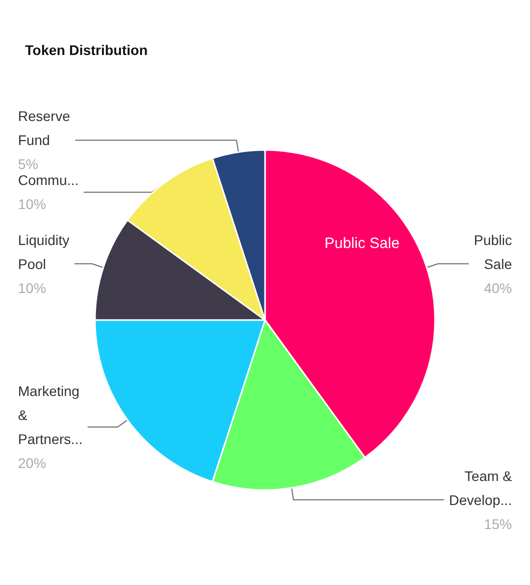  Describe the element at coordinates (32, 462) in the screenshot. I see `data-label: 20%` at that location.